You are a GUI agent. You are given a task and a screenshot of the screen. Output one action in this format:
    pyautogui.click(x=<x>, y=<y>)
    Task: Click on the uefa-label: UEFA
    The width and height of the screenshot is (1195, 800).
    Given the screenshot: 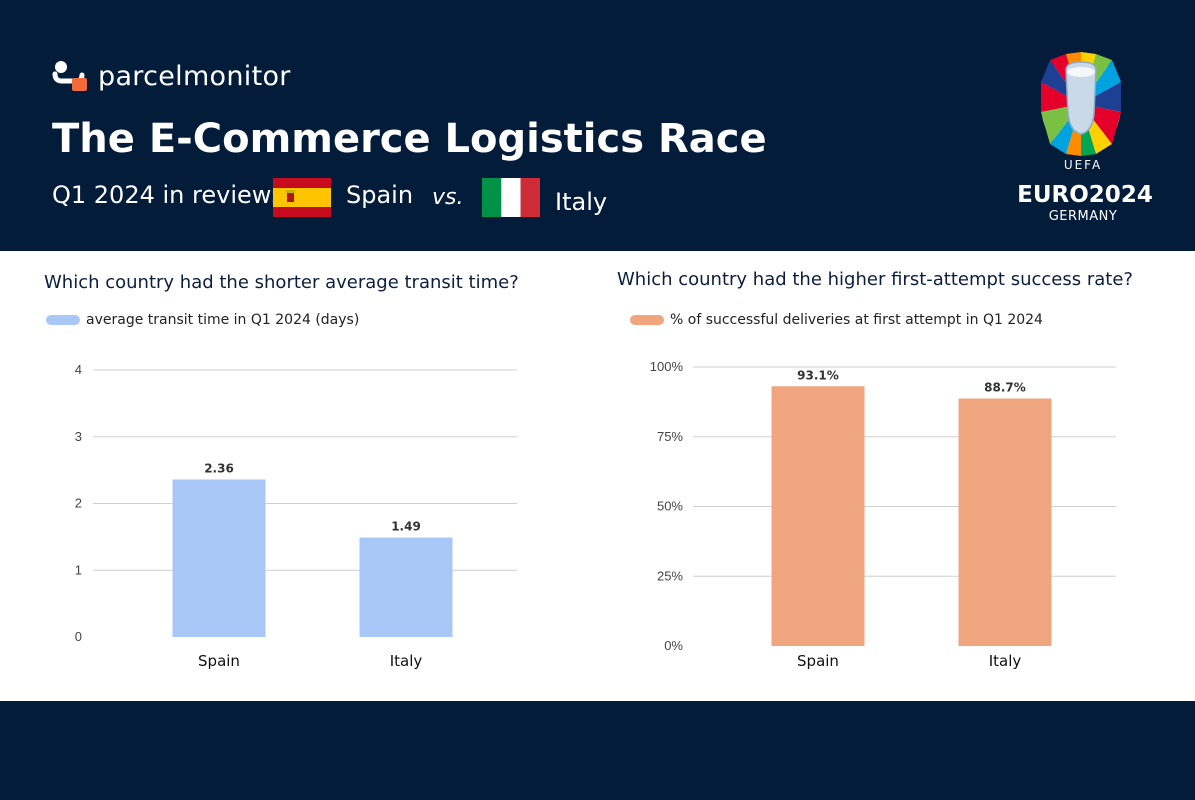 What is the action you would take?
    pyautogui.click(x=1083, y=165)
    